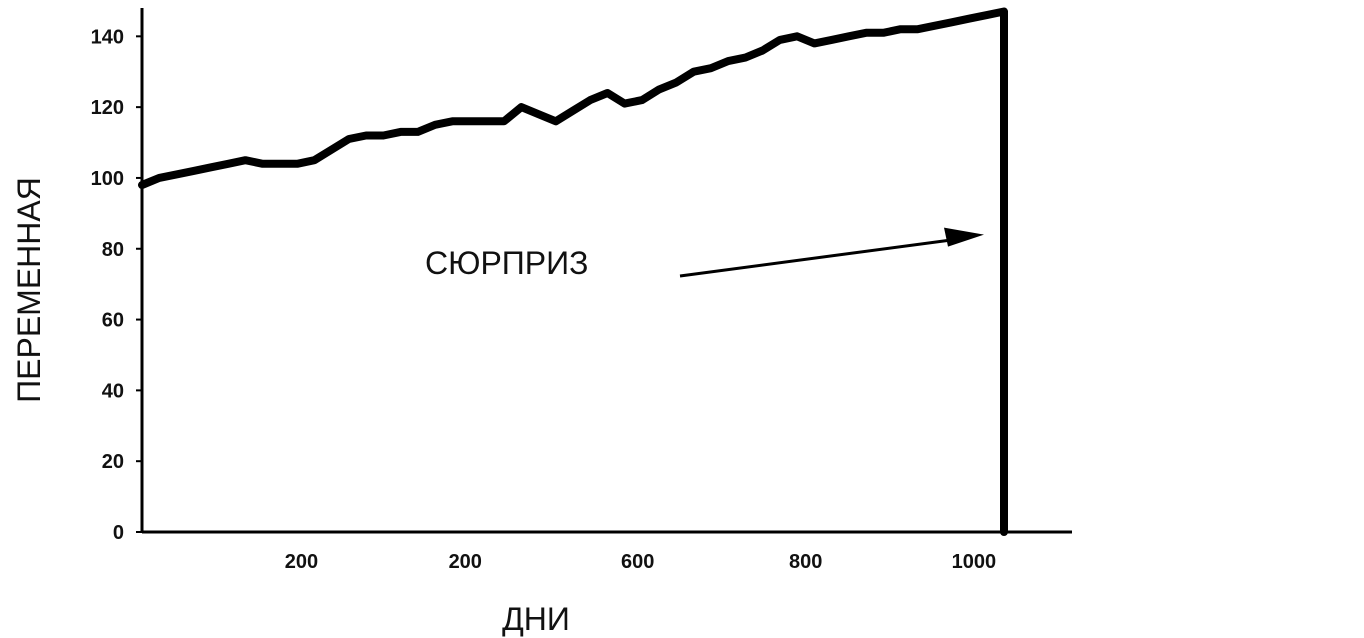 This screenshot has height=638, width=1364. Describe the element at coordinates (974, 562) in the screenshot. I see `x-tick-label: 1000` at that location.